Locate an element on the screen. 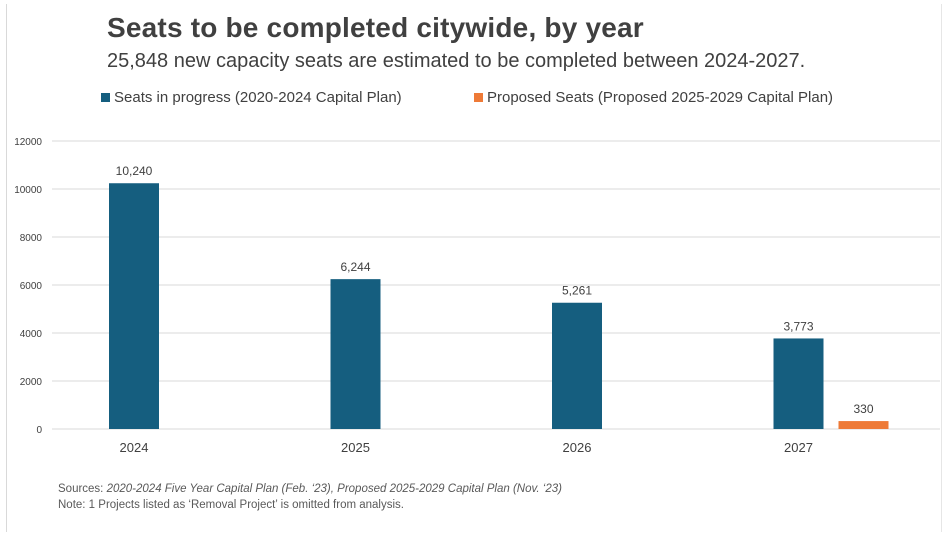 The height and width of the screenshot is (534, 944). bar-2027-series2 is located at coordinates (863, 425).